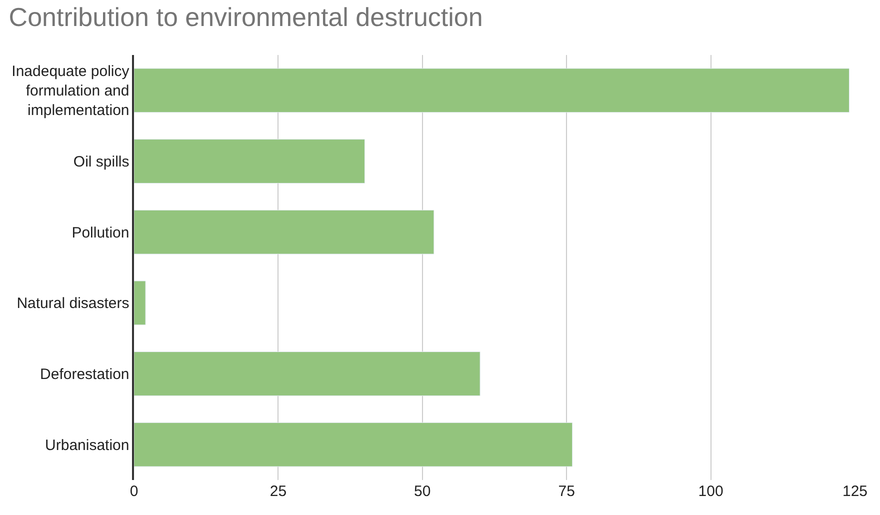 Image resolution: width=880 pixels, height=515 pixels. What do you see at coordinates (245, 17) in the screenshot?
I see `chart-title: Contribution to environmental destruction` at bounding box center [245, 17].